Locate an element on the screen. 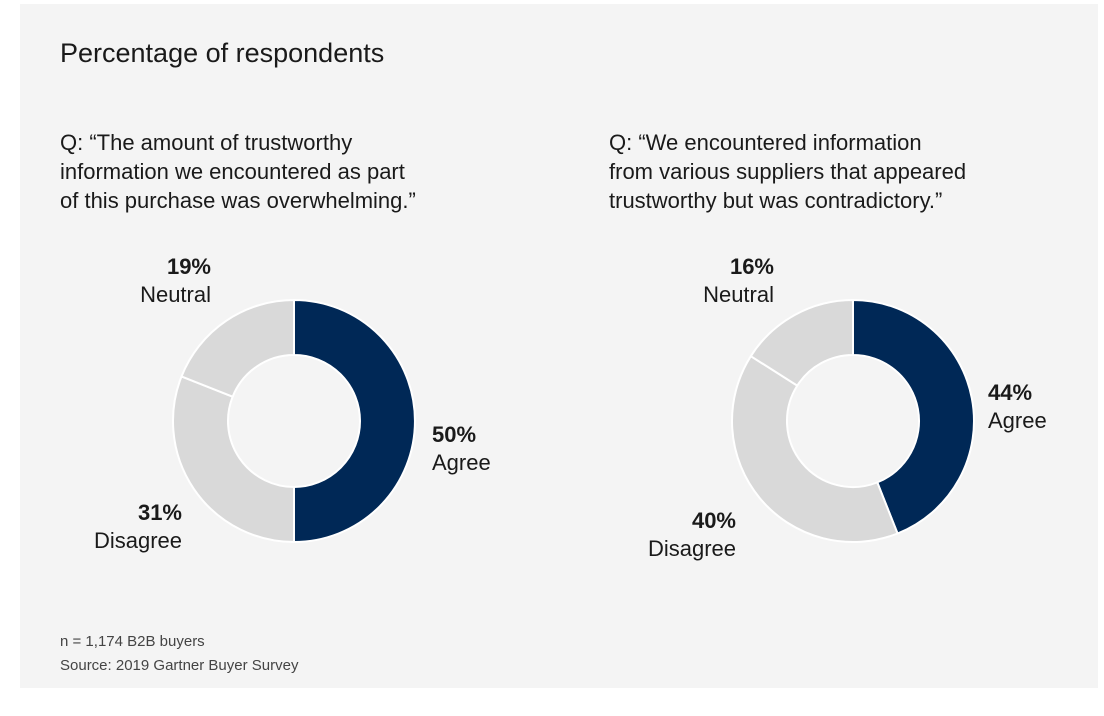  label-agree-2-value: 44% is located at coordinates (1010, 392).